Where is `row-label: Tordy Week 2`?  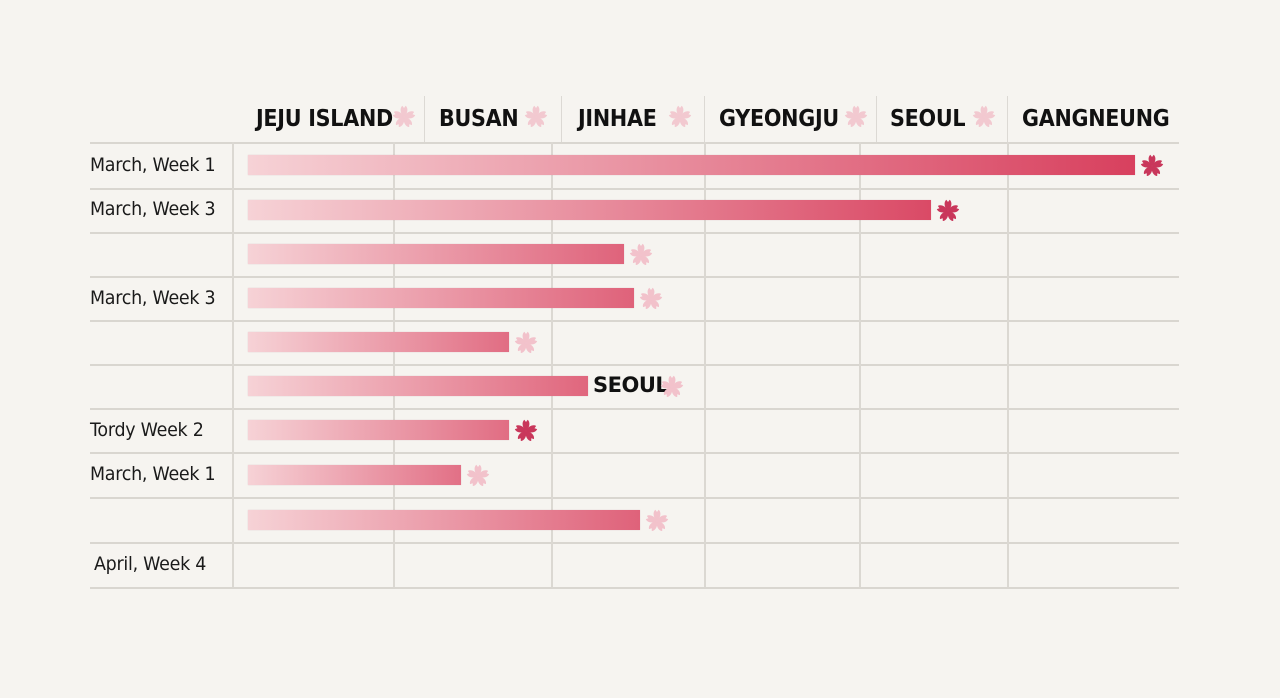
row-label: Tordy Week 2 is located at coordinates (147, 430).